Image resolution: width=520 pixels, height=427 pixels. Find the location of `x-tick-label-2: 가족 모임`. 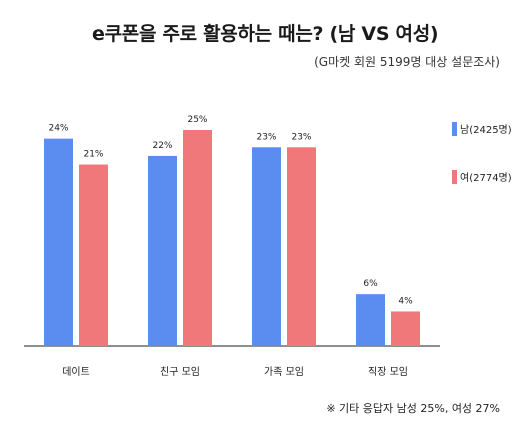

x-tick-label-2: 가족 모임 is located at coordinates (284, 371).